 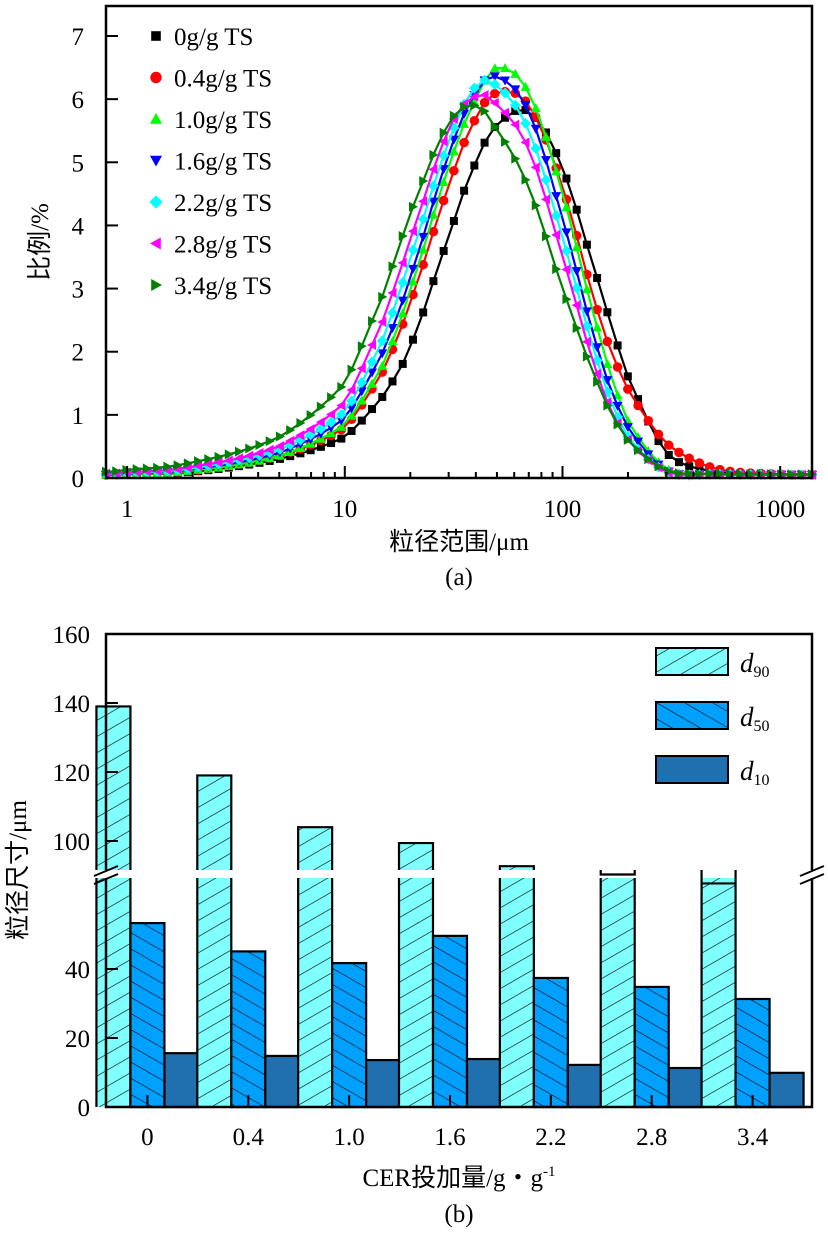 What do you see at coordinates (550, 1137) in the screenshot?
I see `x-tick-label: 2.2` at bounding box center [550, 1137].